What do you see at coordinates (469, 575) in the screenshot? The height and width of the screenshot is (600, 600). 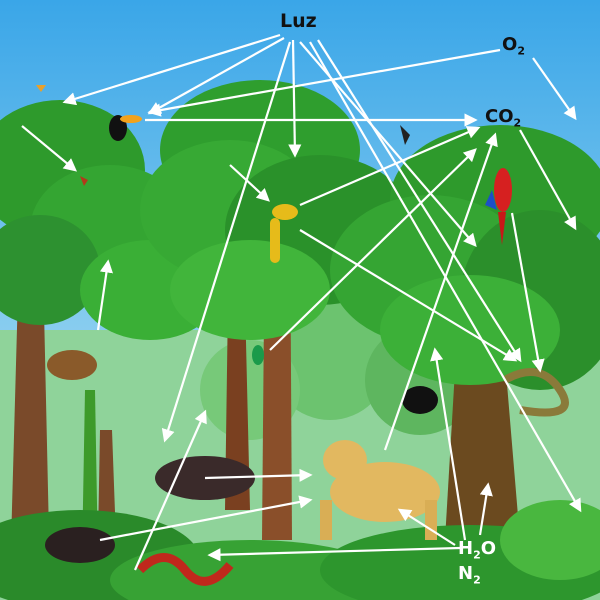 I see `nitrogen-label: N2` at bounding box center [469, 575].